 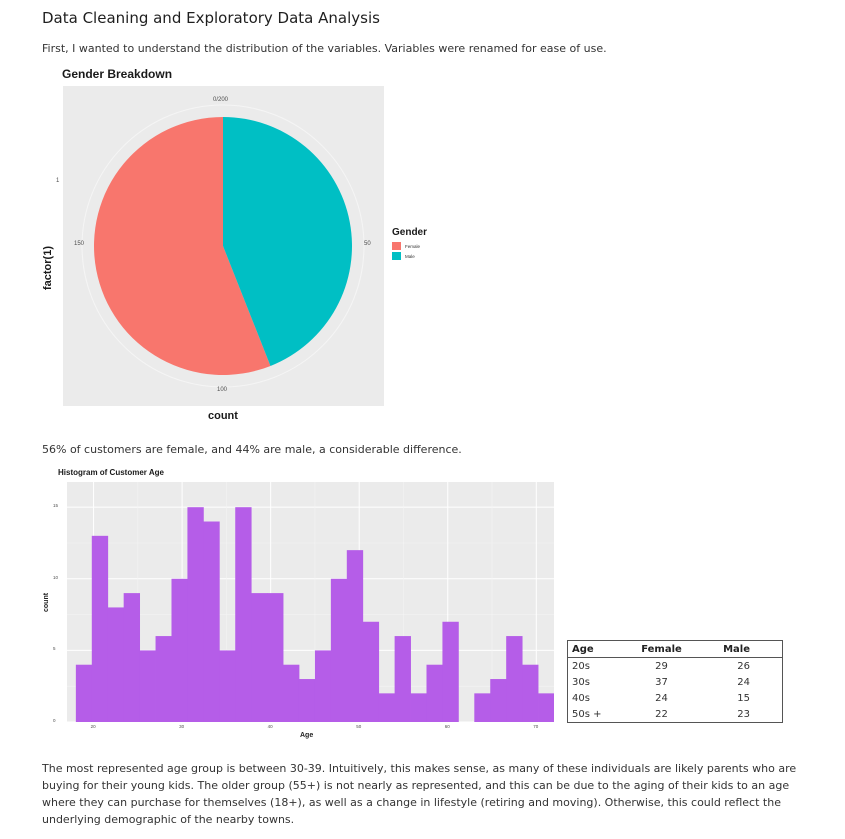 What do you see at coordinates (223, 416) in the screenshot?
I see `pie-chart-xlabel: count` at bounding box center [223, 416].